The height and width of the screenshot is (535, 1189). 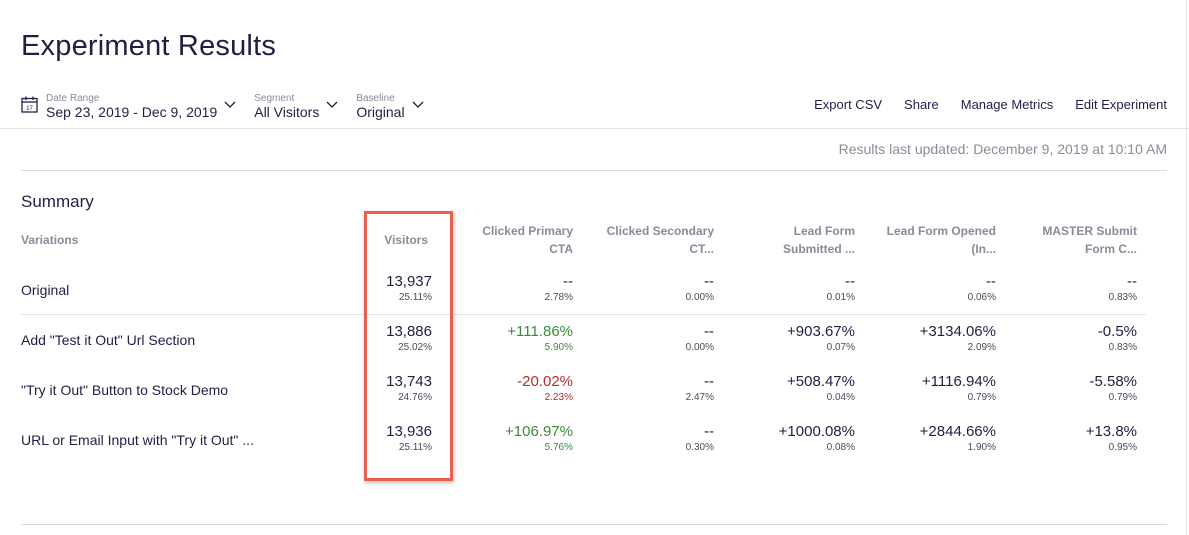 I want to click on lead-form-submitted-cell: +508.47% 0.04%, so click(x=821, y=388).